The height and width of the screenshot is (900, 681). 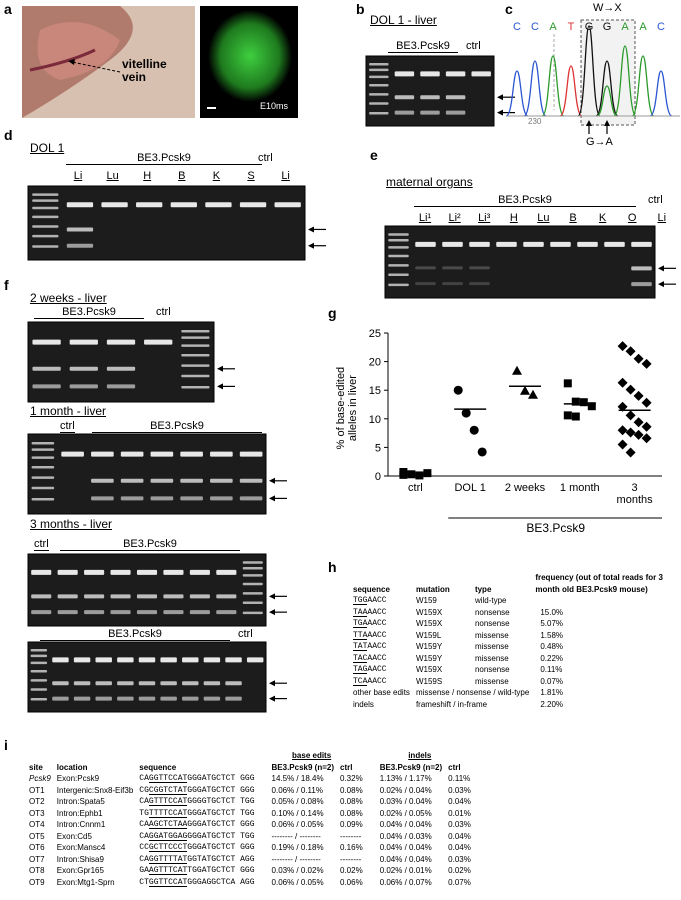 I want to click on dashed-arrow, so click(x=96, y=67).